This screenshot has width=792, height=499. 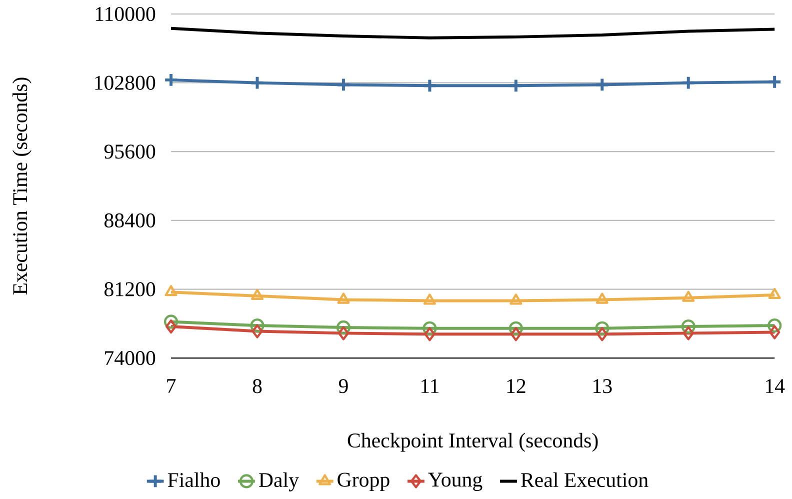 What do you see at coordinates (130, 357) in the screenshot?
I see `y-tick-label: 74000` at bounding box center [130, 357].